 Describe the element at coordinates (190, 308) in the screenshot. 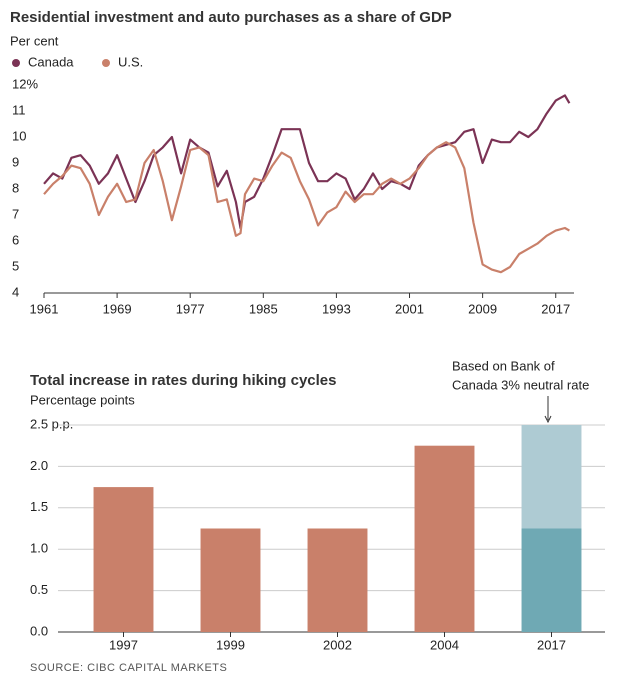

I see `x-tick-label: 1977` at that location.